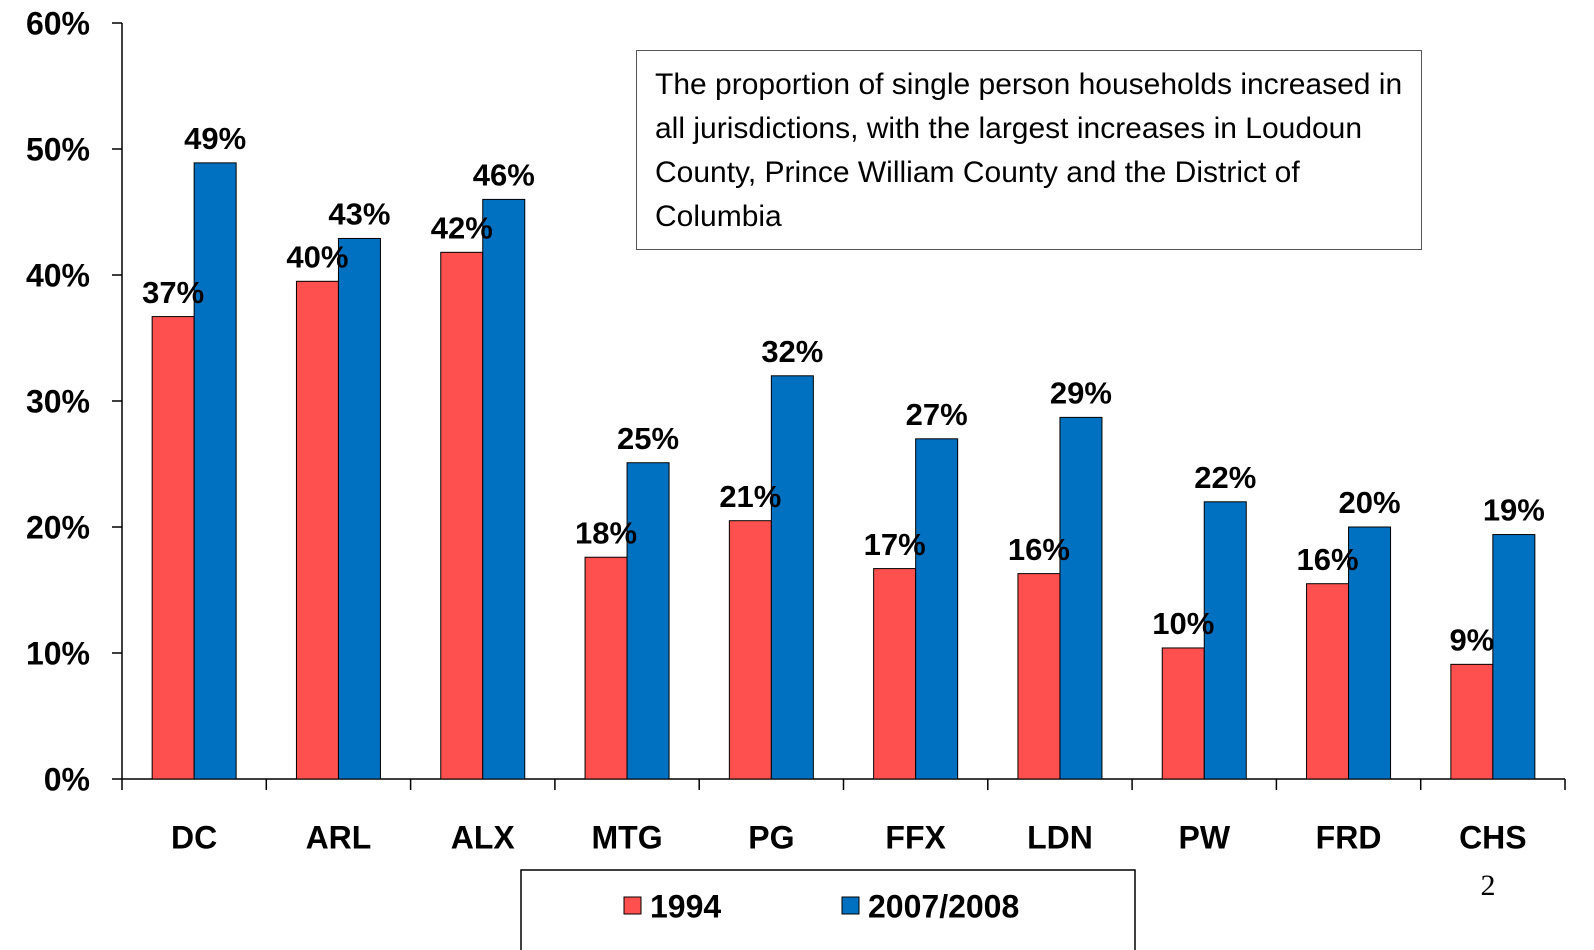 The height and width of the screenshot is (950, 1594). Describe the element at coordinates (339, 837) in the screenshot. I see `x-tick-label: ARL` at that location.